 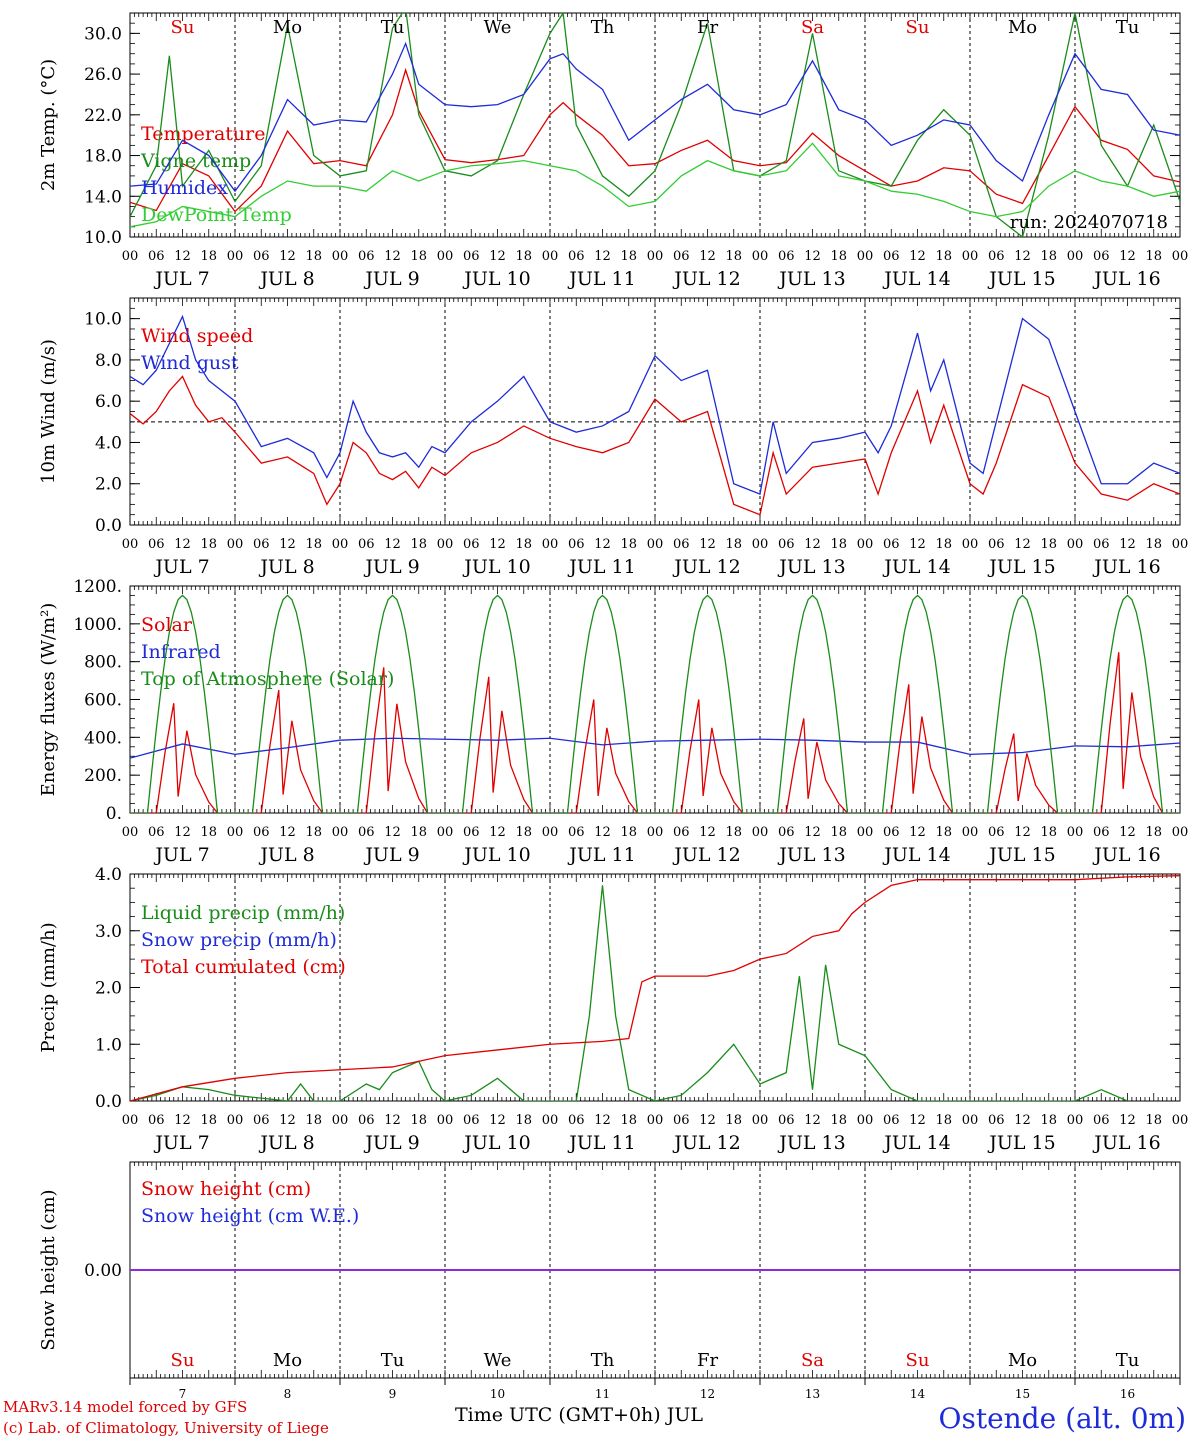 I want to click on y-tick-label: 3.0, so click(x=108, y=932).